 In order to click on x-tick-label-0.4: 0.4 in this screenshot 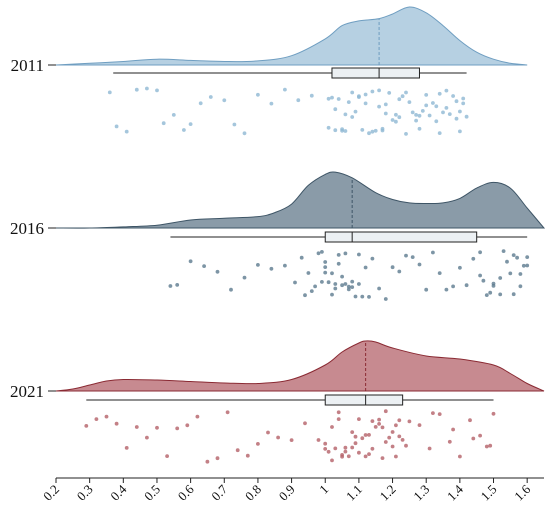, I will do `click(118, 492)`.